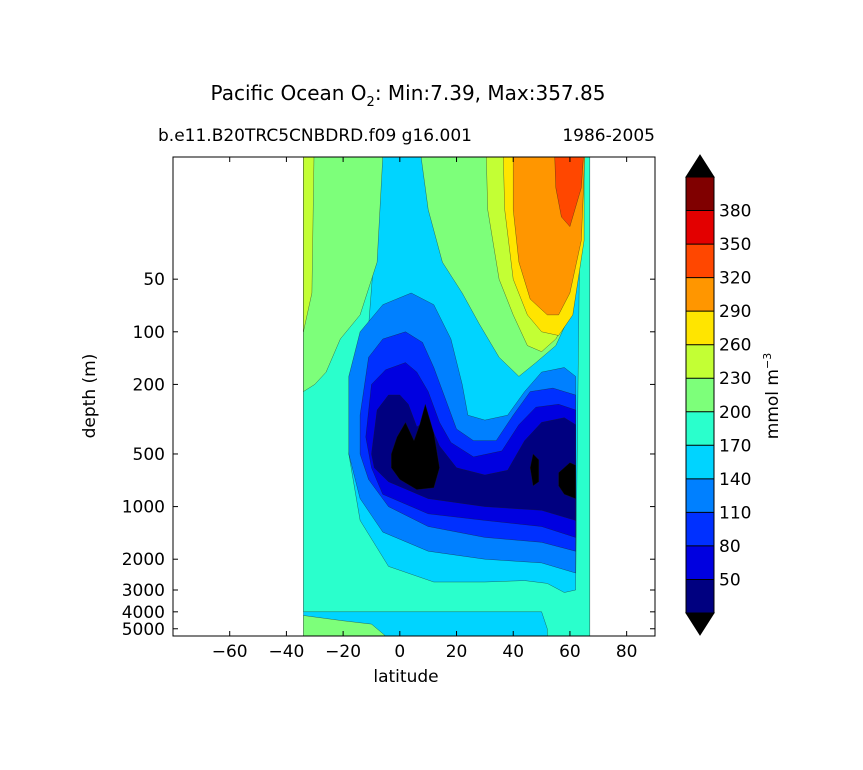 This screenshot has height=770, width=863. I want to click on x-tick-label: −60, so click(230, 652).